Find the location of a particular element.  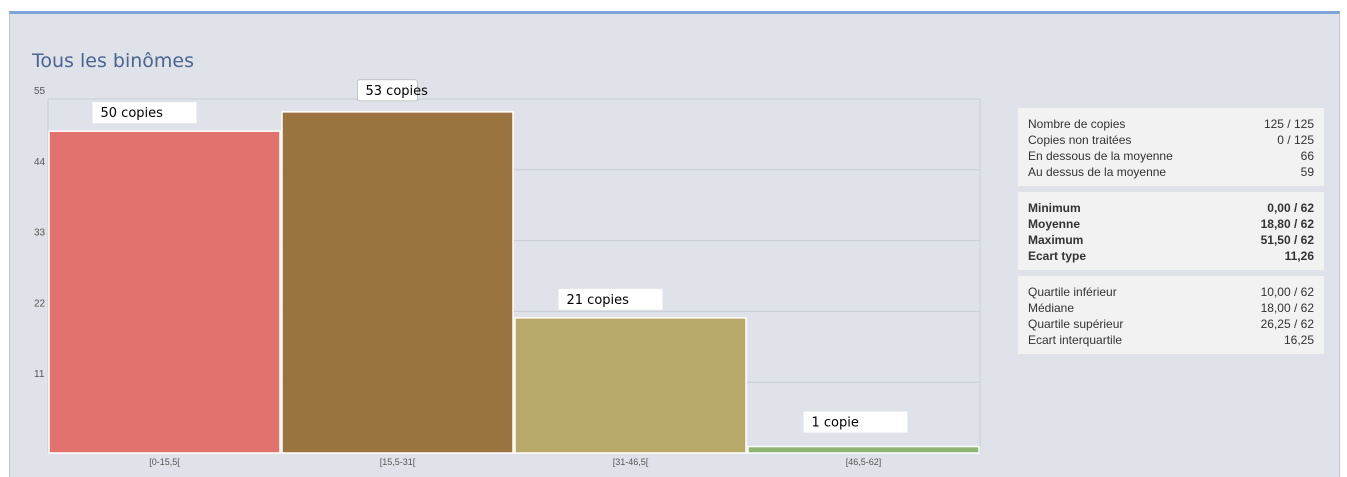

stat-row: Nombre de copies 125 / 125 is located at coordinates (1171, 124).